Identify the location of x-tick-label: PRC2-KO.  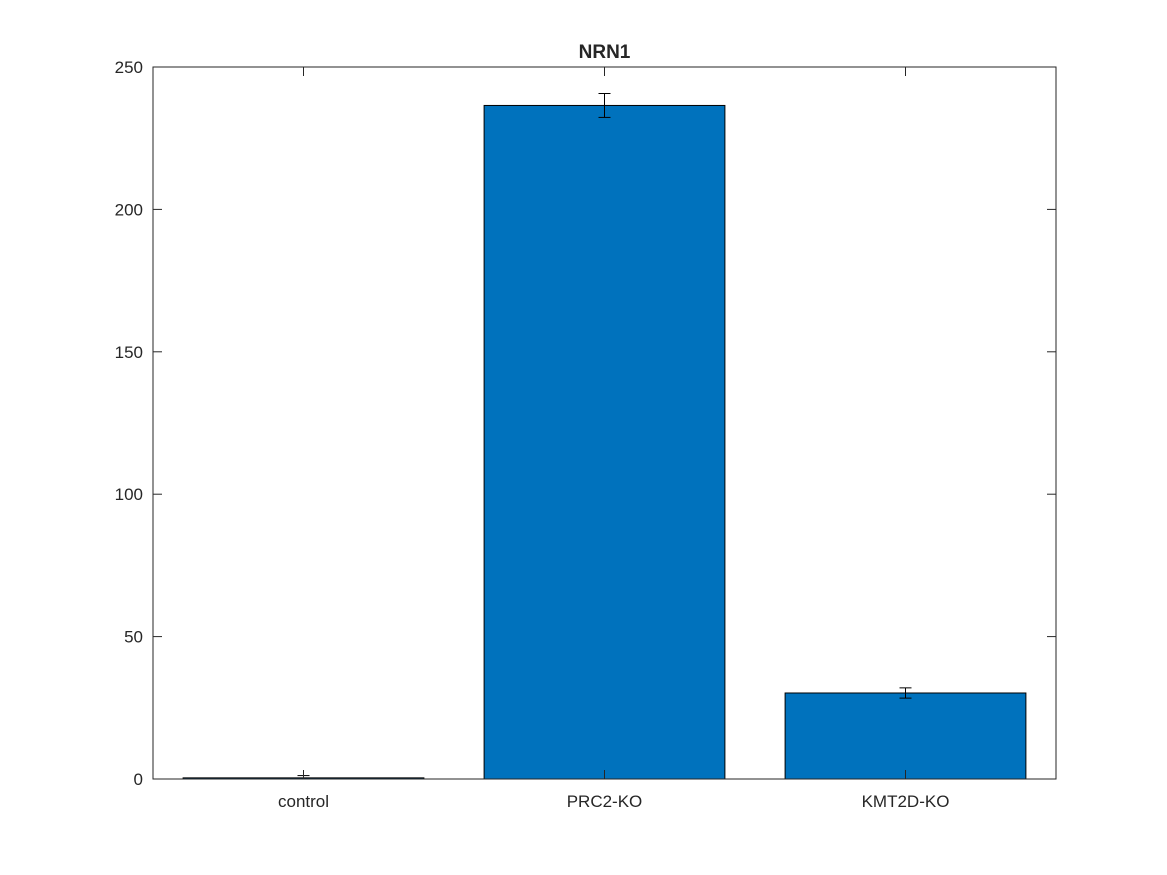
(605, 801).